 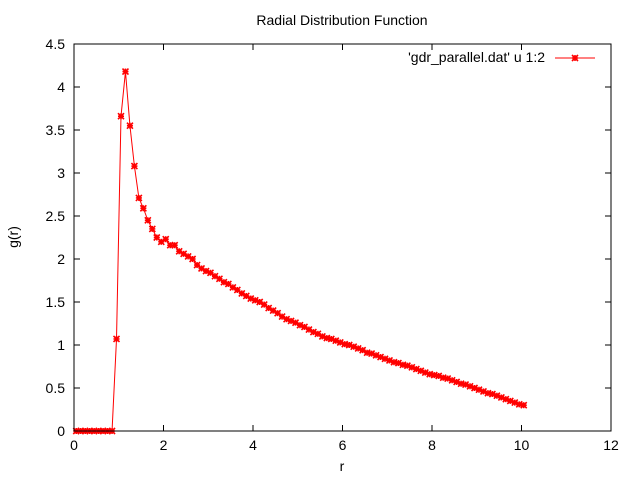 I want to click on x-tick-label: 12, so click(x=611, y=445).